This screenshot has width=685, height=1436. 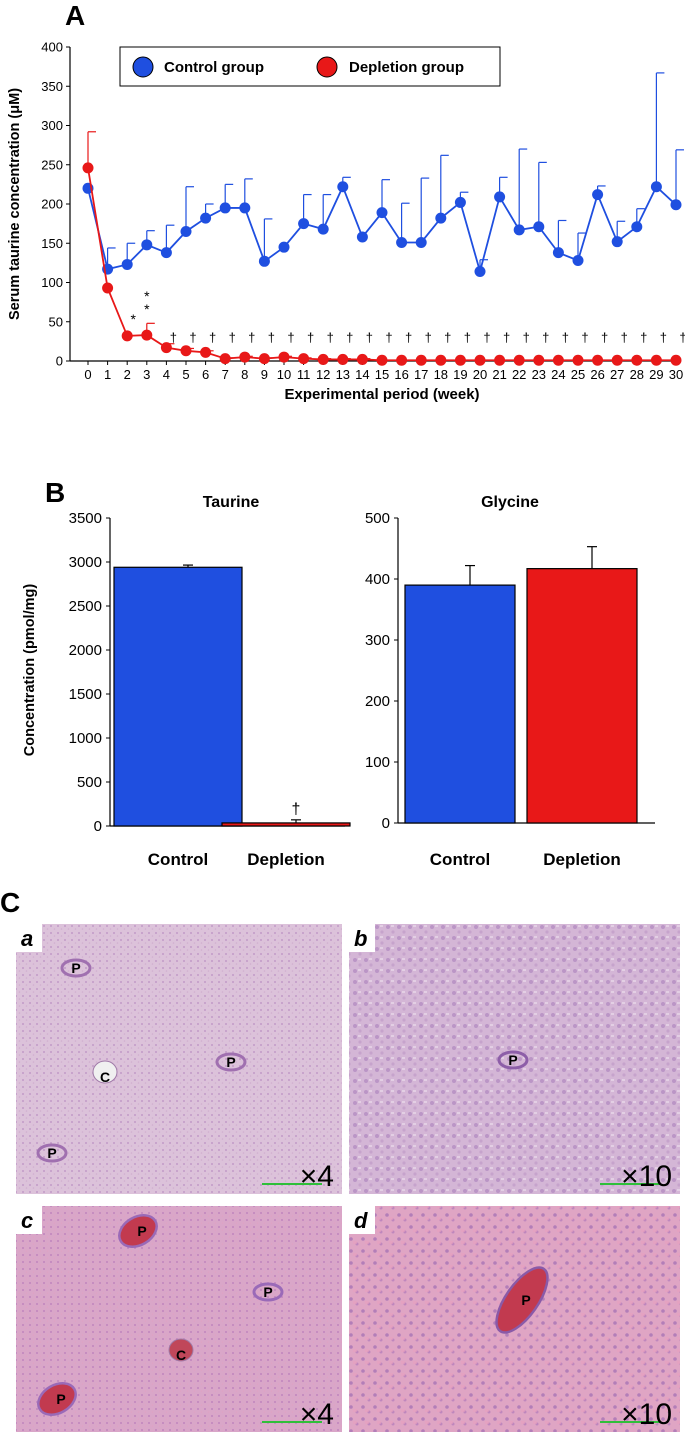 I want to click on micrograph-label: d, so click(x=361, y=1220).